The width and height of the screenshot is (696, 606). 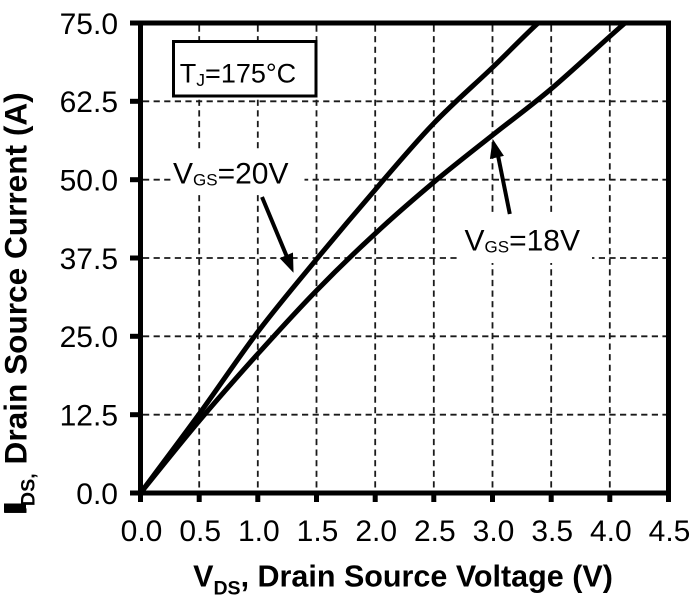 I want to click on svg-text: 3.0, so click(x=494, y=531).